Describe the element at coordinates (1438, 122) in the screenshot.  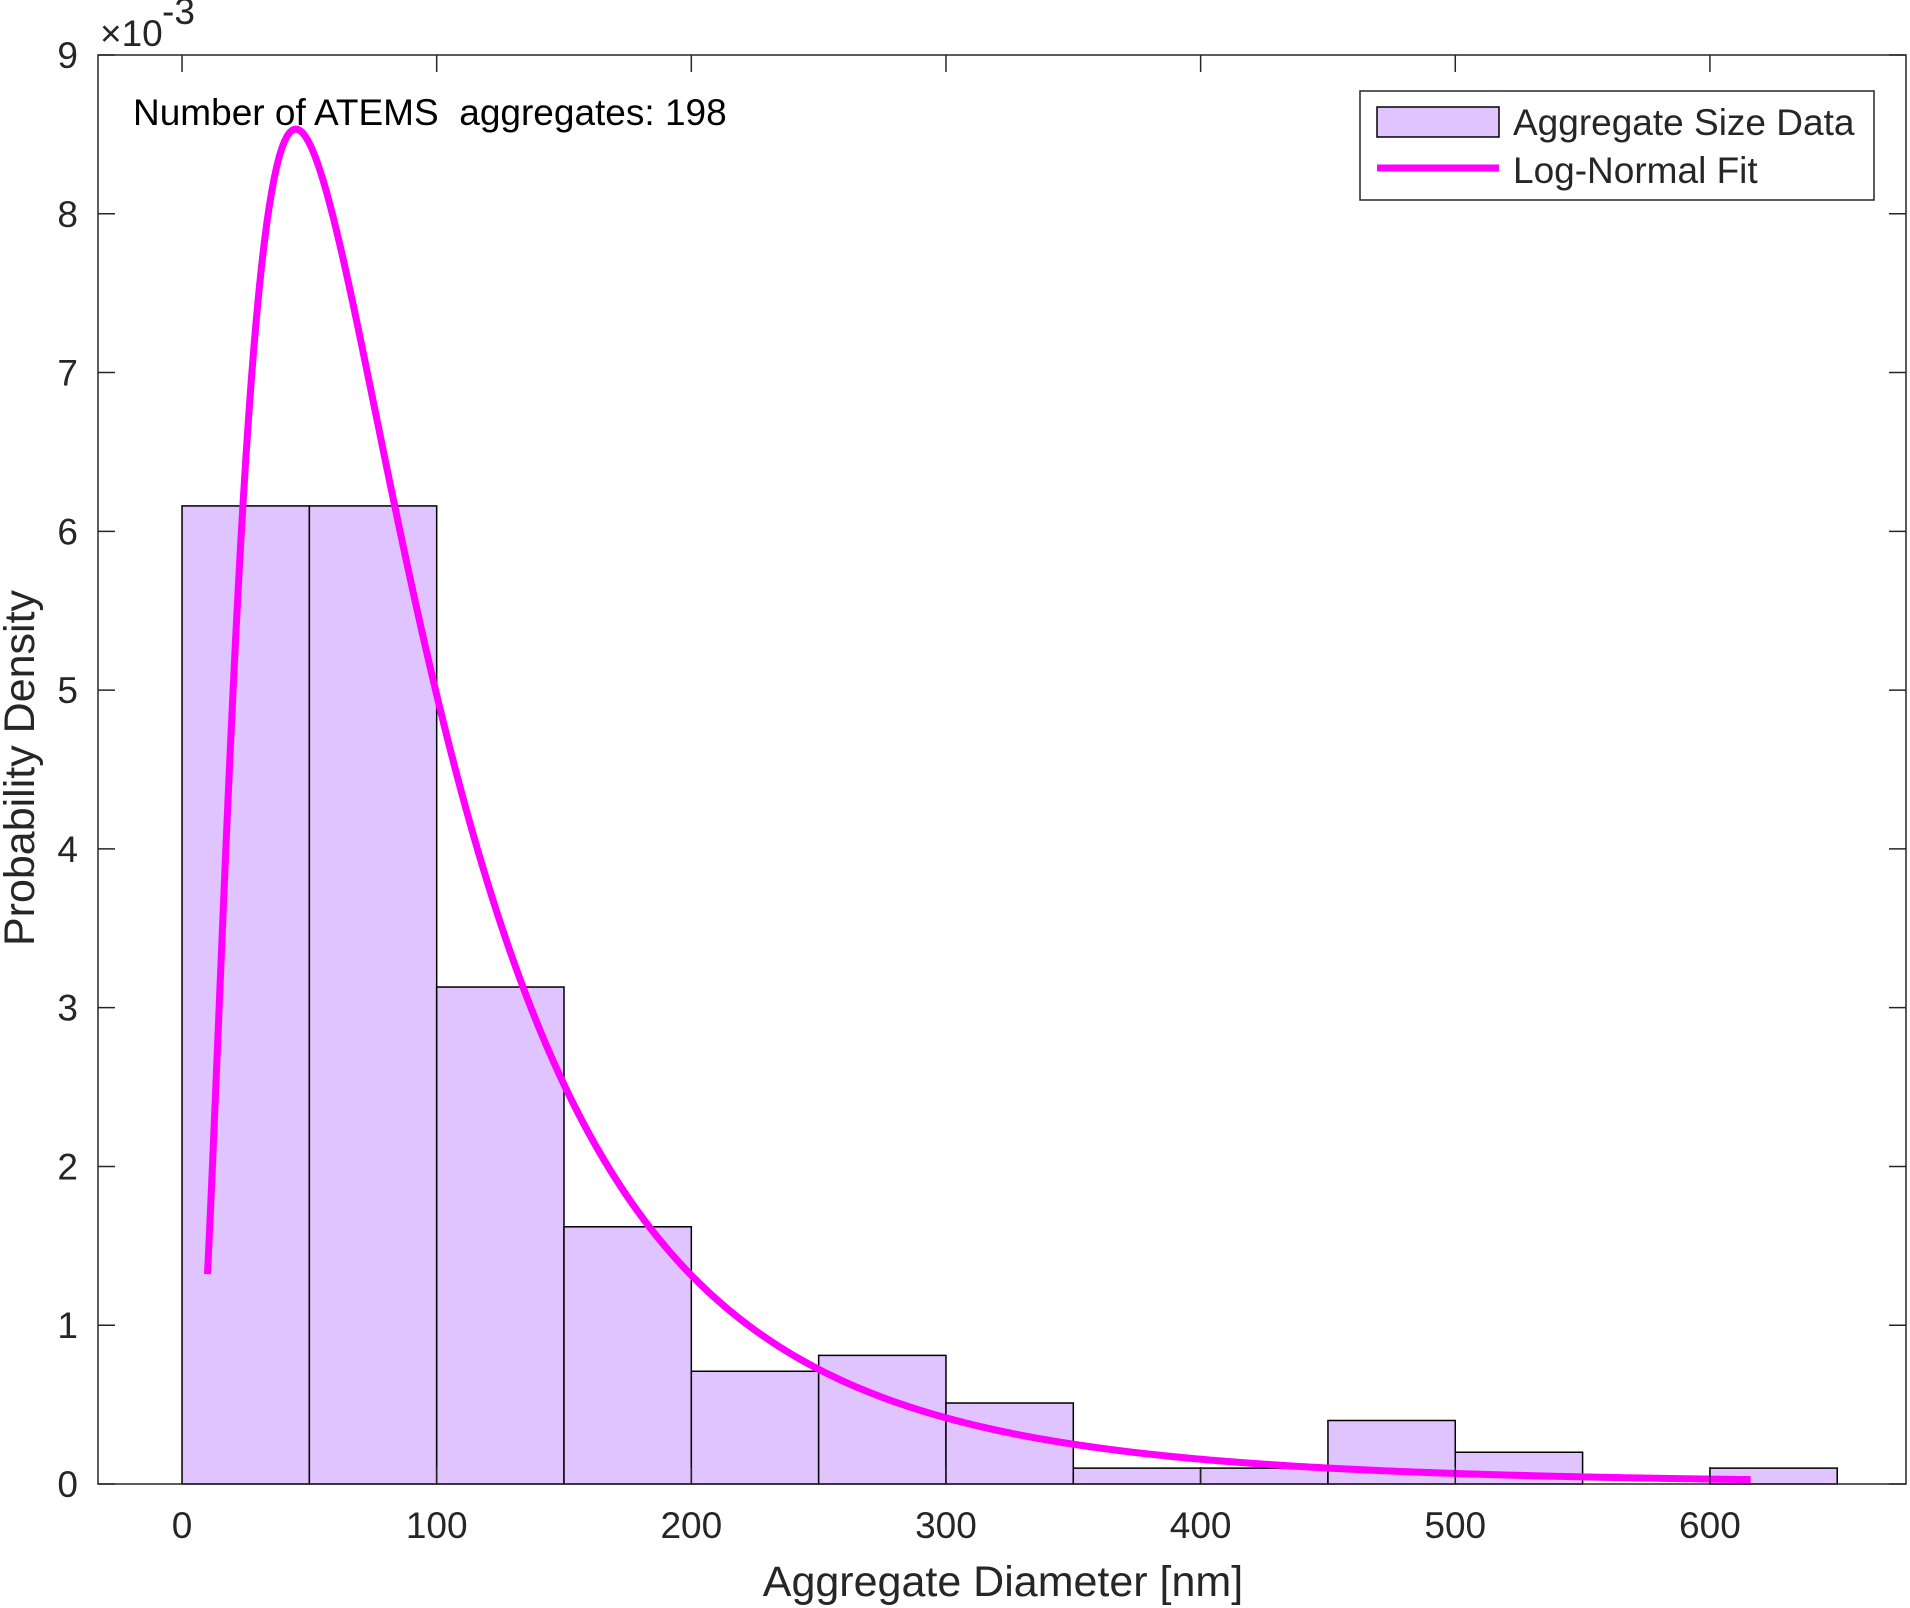
I see `legend-swatch-histogram` at that location.